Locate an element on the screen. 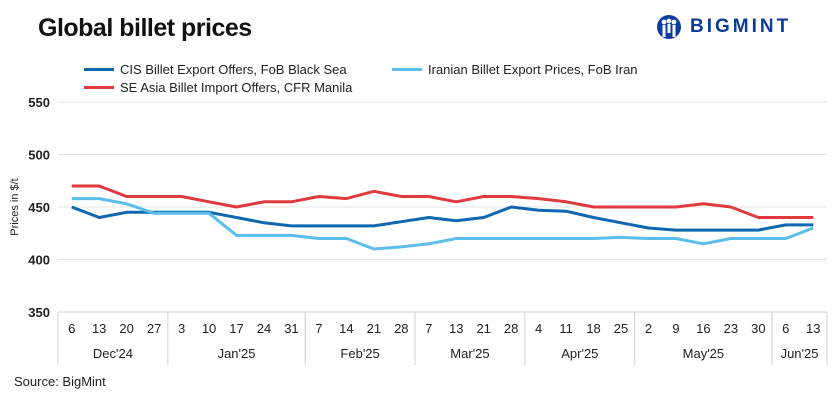 This screenshot has height=400, width=840. legend-label: CIS Billet Export Offers, FoB Black Sea is located at coordinates (233, 69).